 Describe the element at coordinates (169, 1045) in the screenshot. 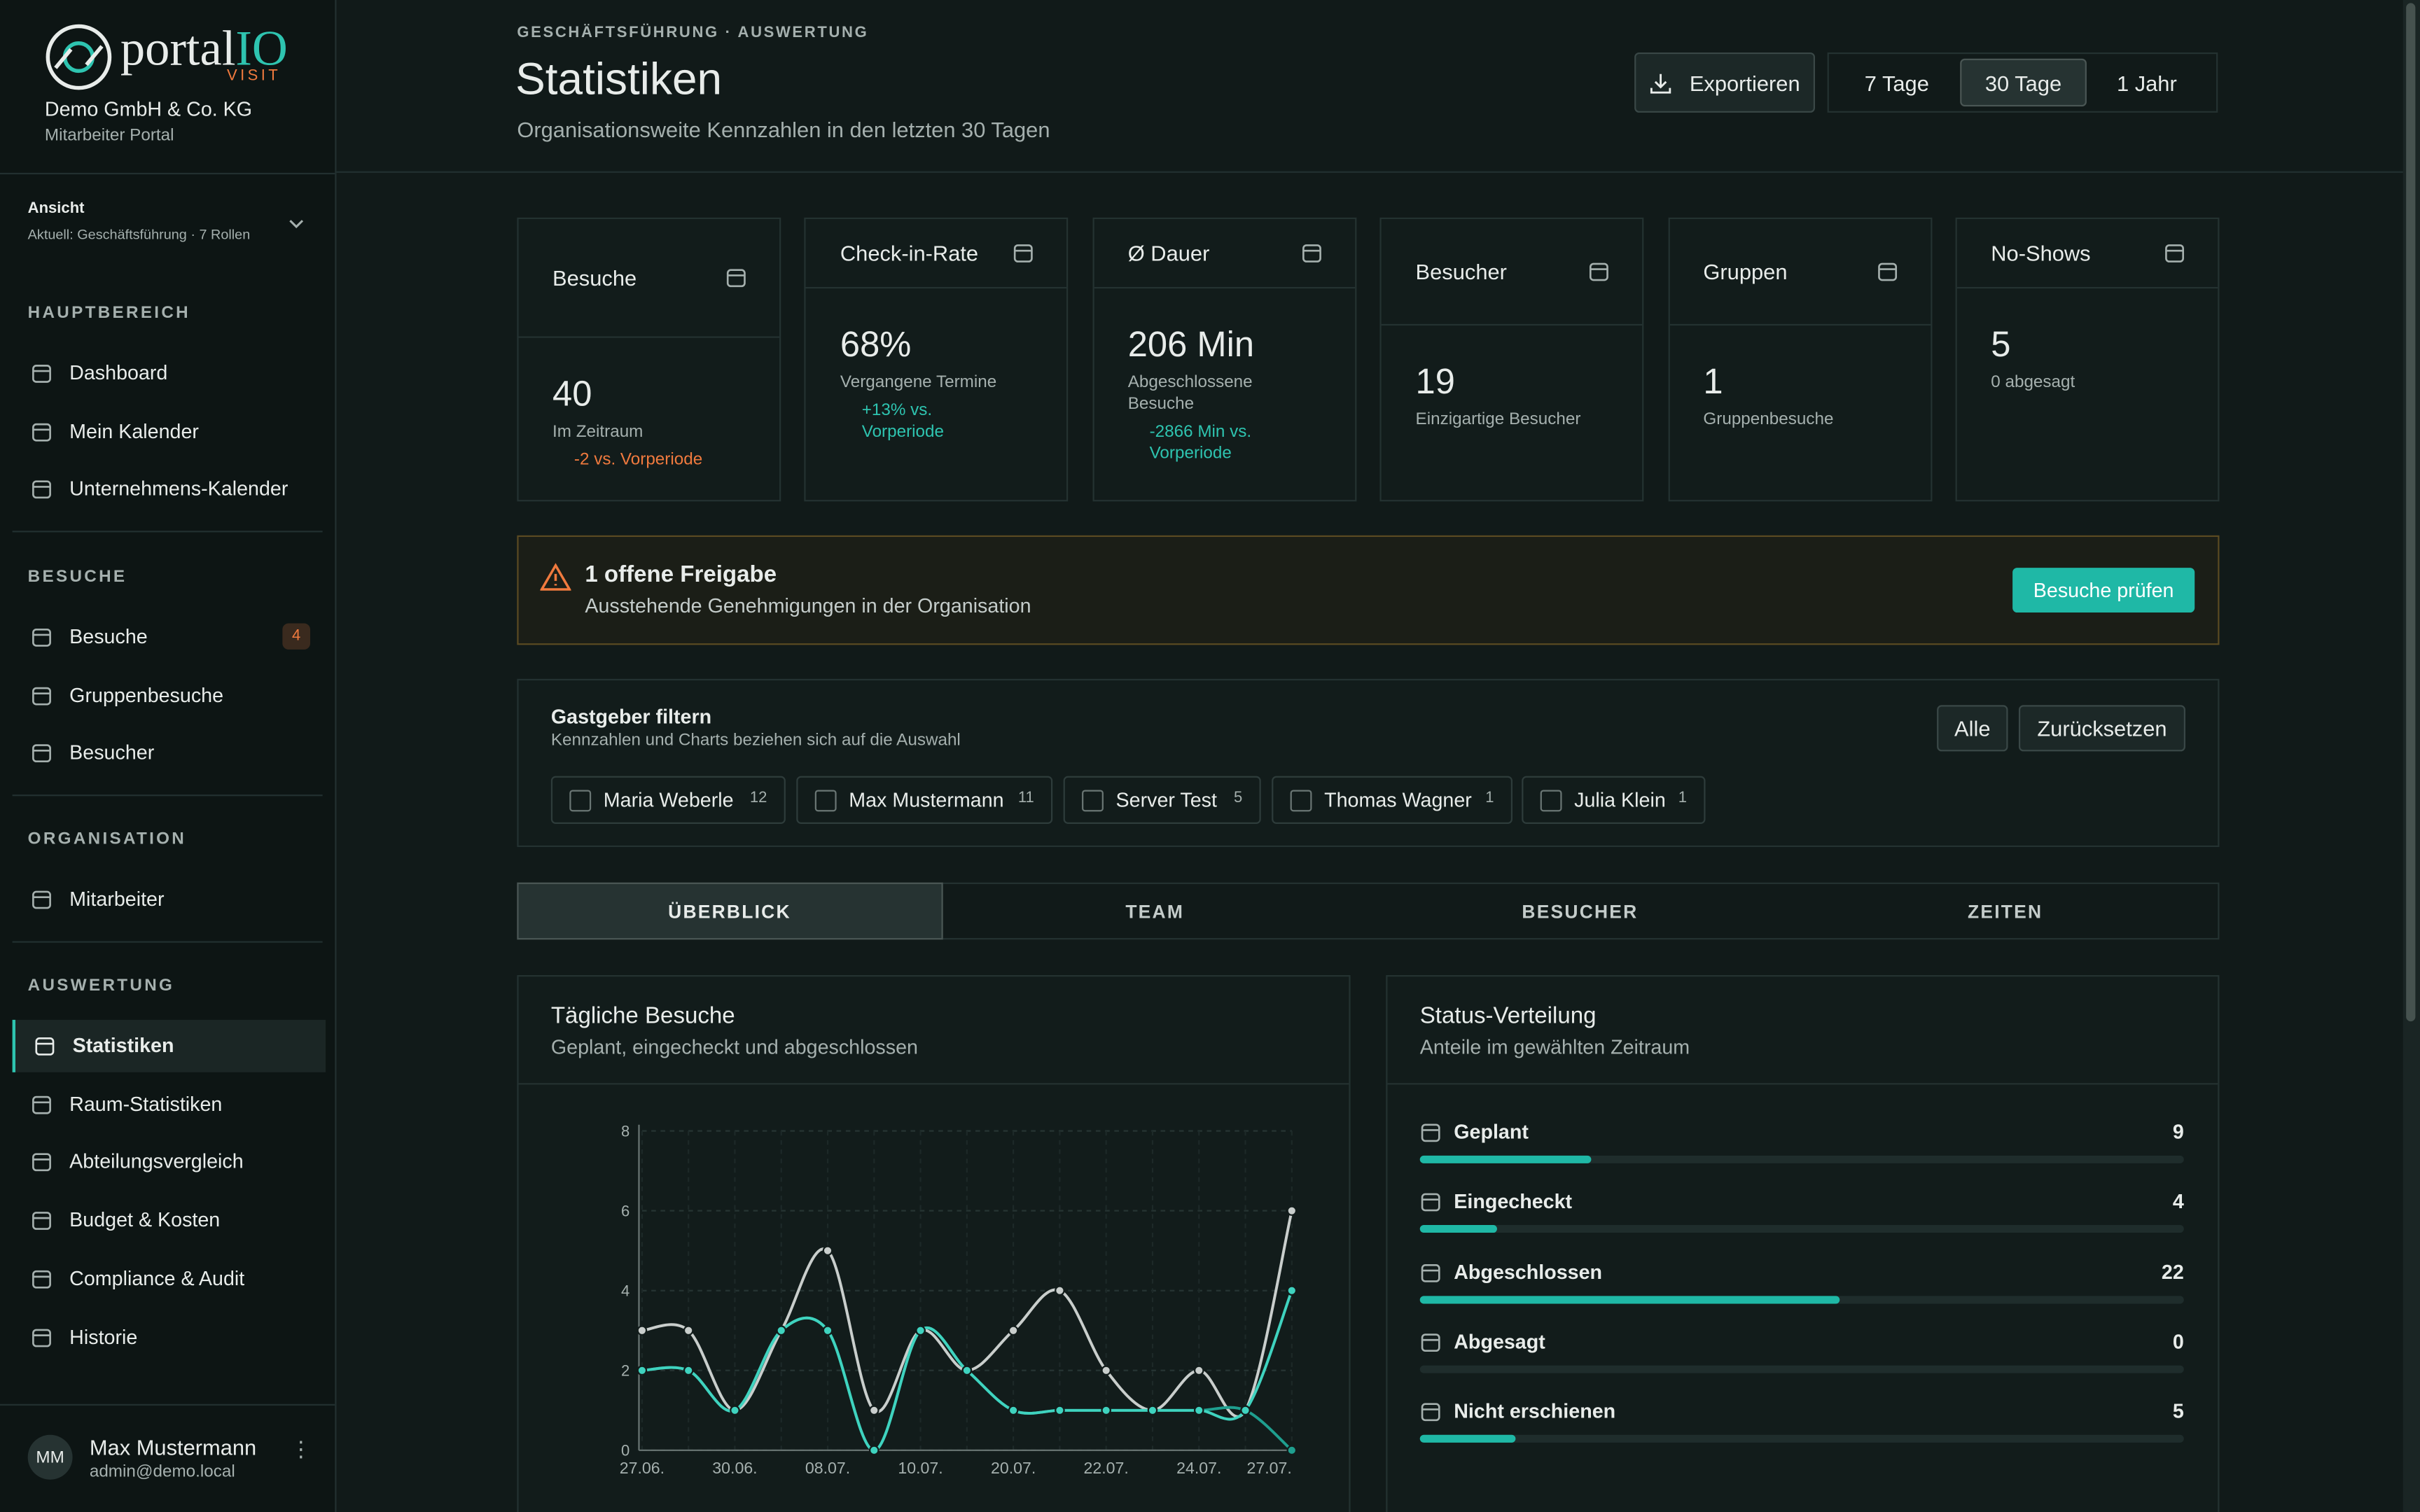

I see `nav-item: Statistiken` at that location.